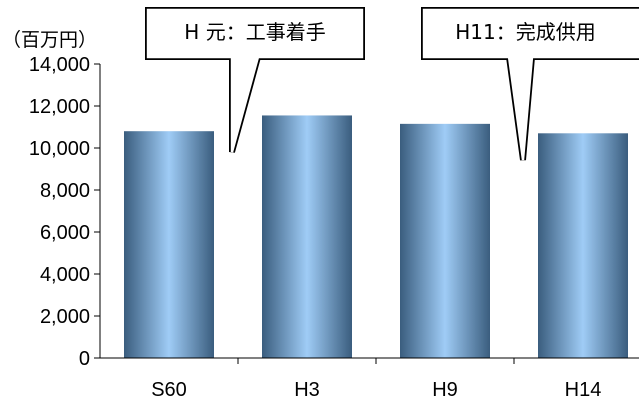  Describe the element at coordinates (583, 245) in the screenshot. I see `bar-h14` at that location.